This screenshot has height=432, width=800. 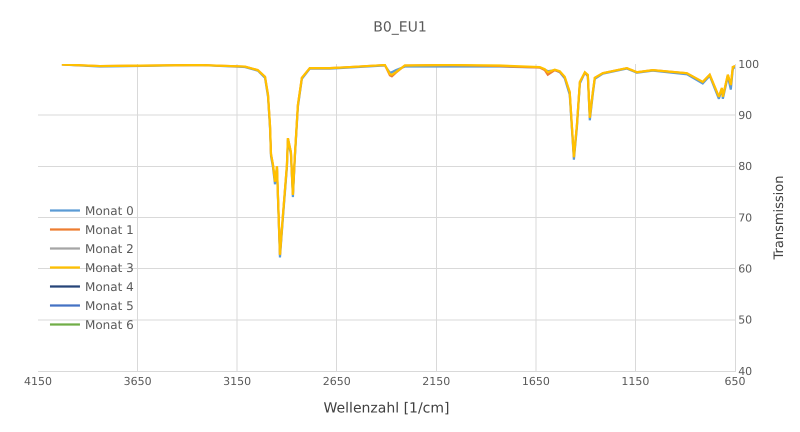 I want to click on y-tick-label: 90, so click(x=745, y=115).